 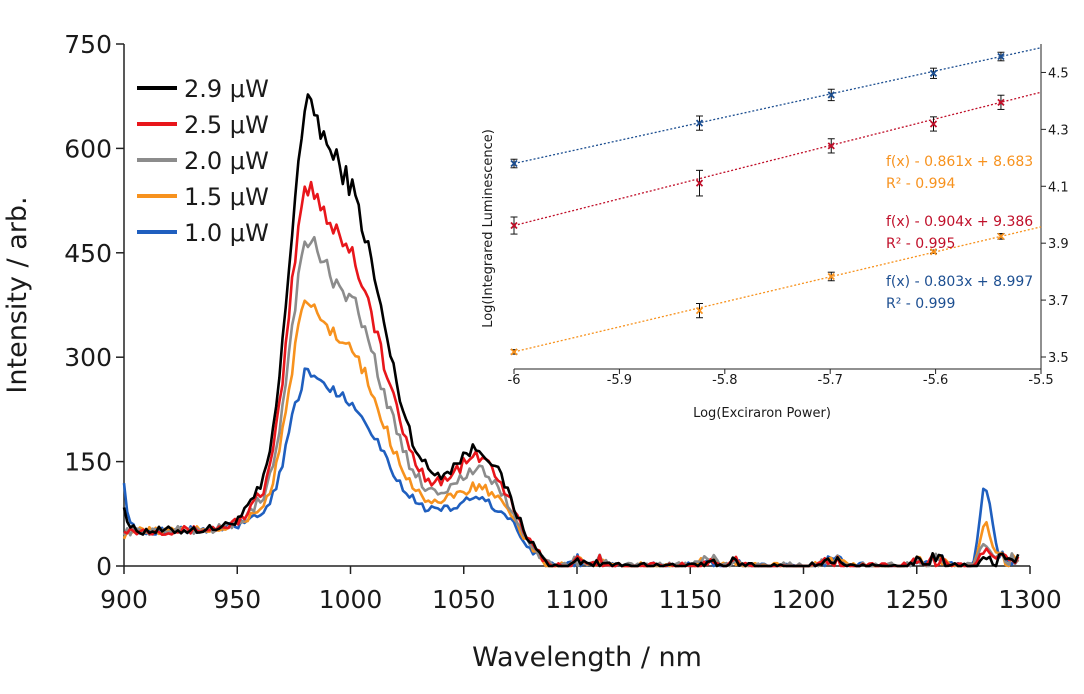 I want to click on main-y-ticks: 0 150 300 450 600 750, so click(x=94, y=305).